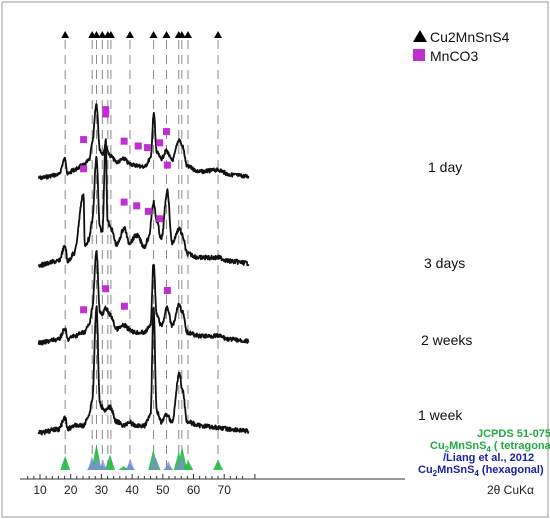 The width and height of the screenshot is (550, 519). I want to click on trace-3-days, so click(143, 203).